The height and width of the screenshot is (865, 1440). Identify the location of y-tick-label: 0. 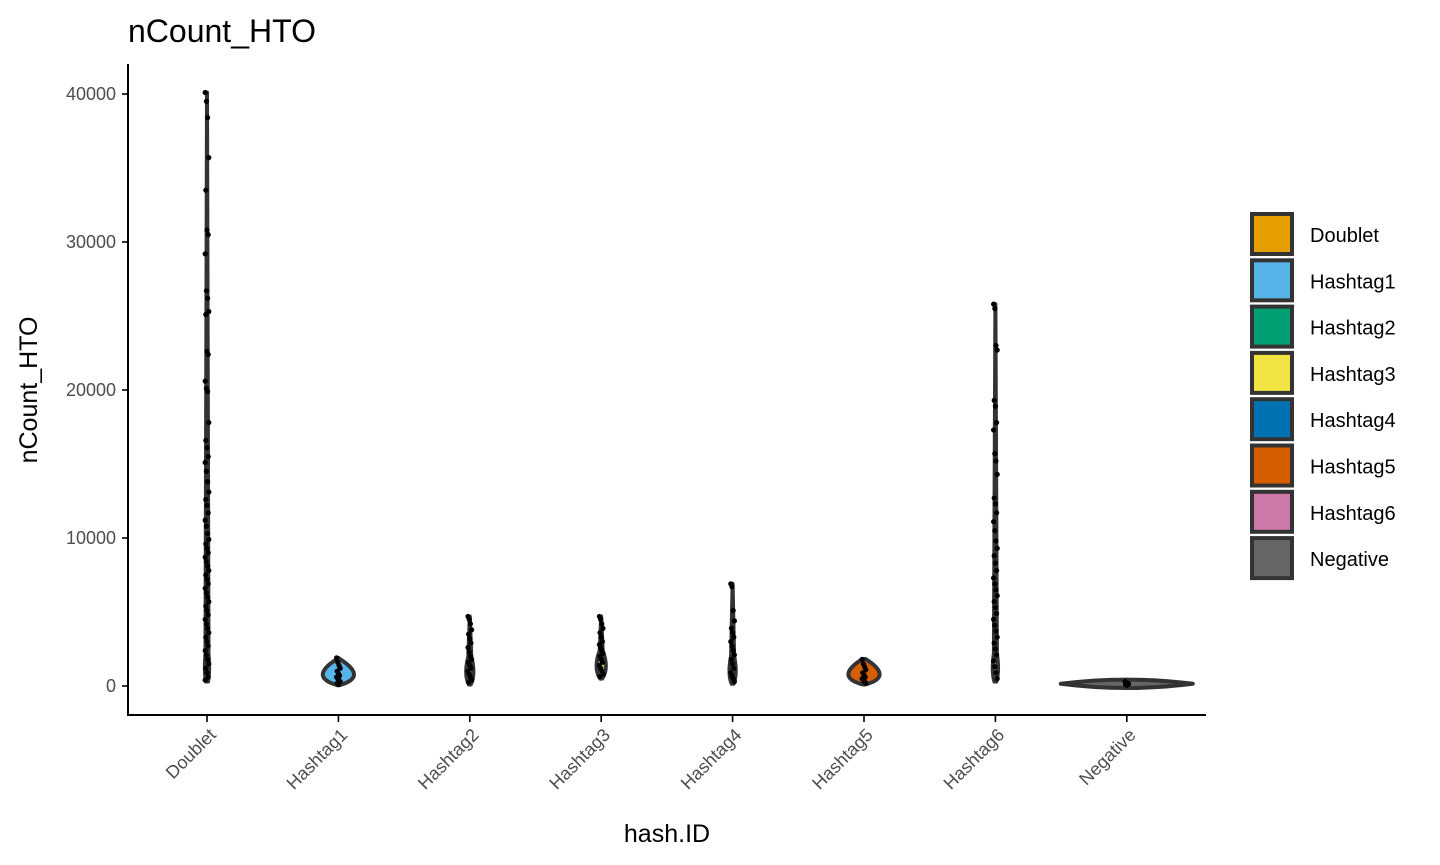
(111, 686).